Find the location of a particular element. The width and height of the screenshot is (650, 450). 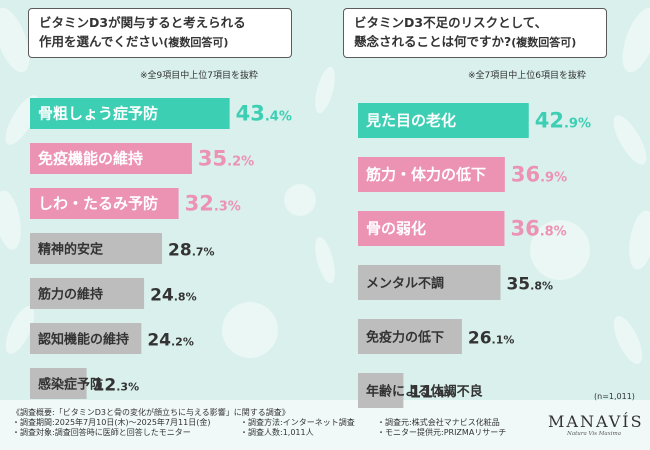

survey-title: 《調査概要:「ビタミンD3と骨の変化が顔立ちに与える影響」に関する調査》 is located at coordinates (151, 412).